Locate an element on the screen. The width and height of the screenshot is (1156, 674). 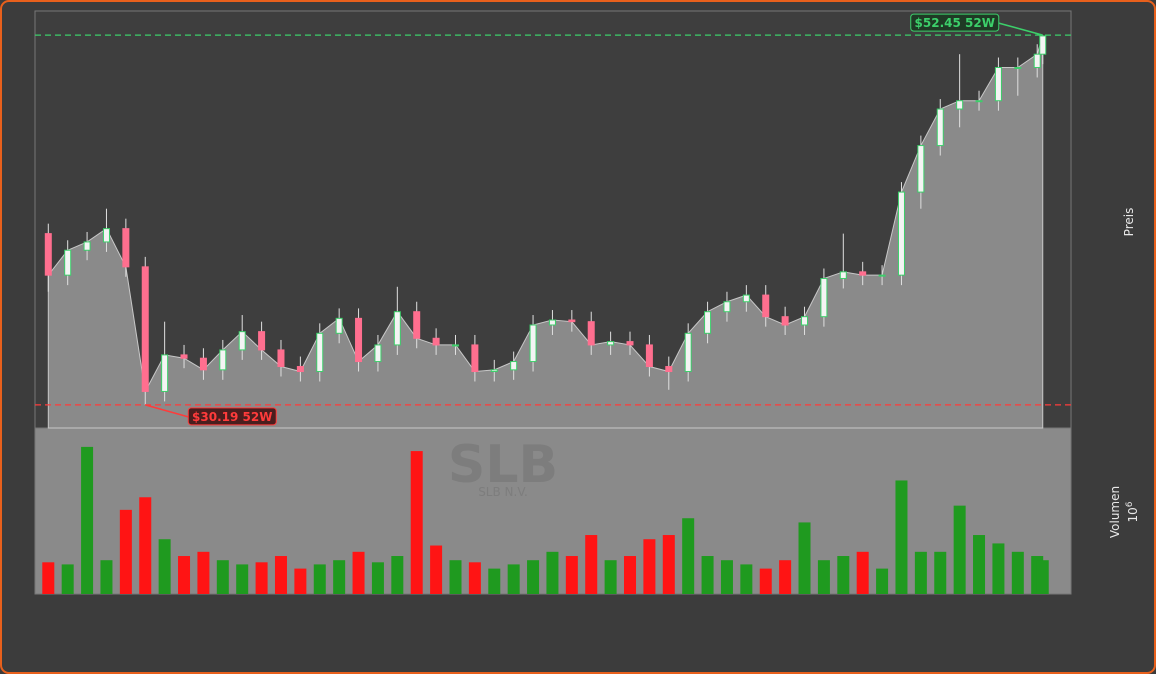
watermark-title: SLB is located at coordinates (503, 465).